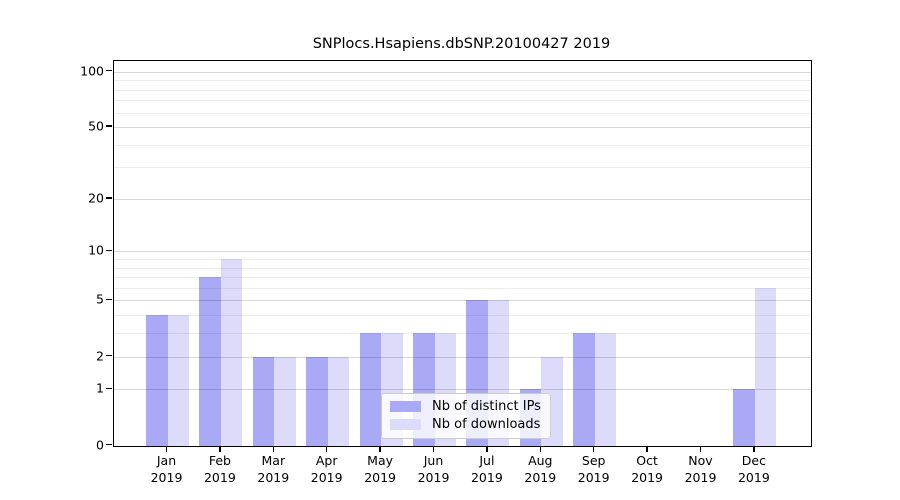  I want to click on bar-sep-ips, so click(584, 389).